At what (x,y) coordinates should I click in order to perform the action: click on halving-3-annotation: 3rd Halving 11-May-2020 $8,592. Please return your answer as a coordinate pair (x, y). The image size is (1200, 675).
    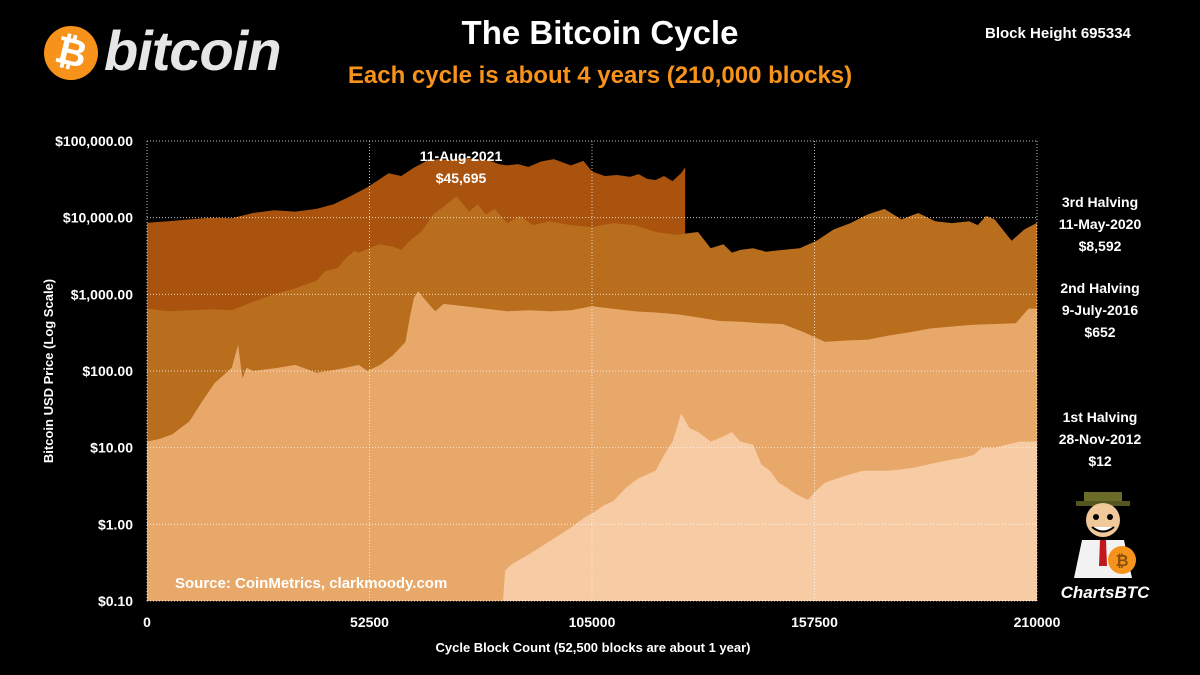
    Looking at the image, I should click on (1100, 224).